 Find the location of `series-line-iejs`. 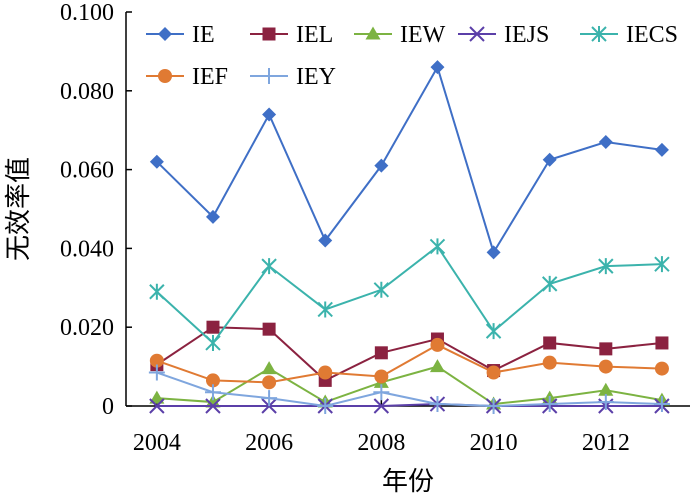

series-line-iejs is located at coordinates (409, 405).